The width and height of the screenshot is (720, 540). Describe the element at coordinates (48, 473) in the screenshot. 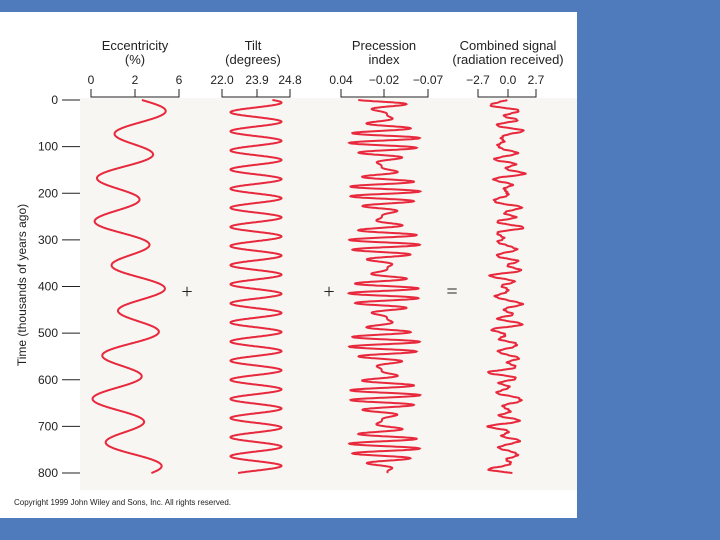

I see `y-tick-label-800: 800` at that location.